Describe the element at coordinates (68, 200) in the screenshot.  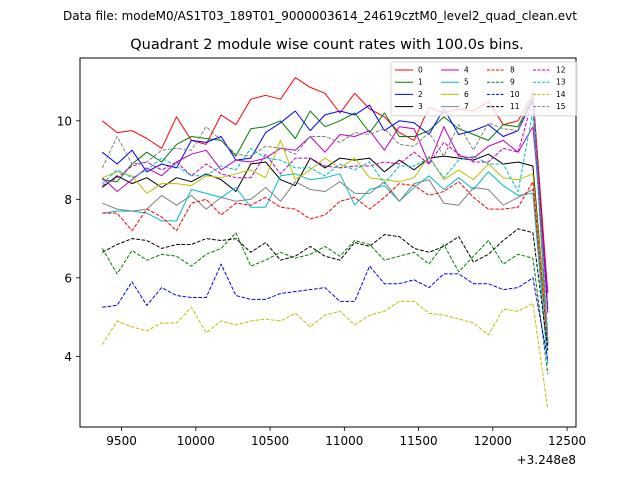
I see `y-tick-label: 8` at that location.